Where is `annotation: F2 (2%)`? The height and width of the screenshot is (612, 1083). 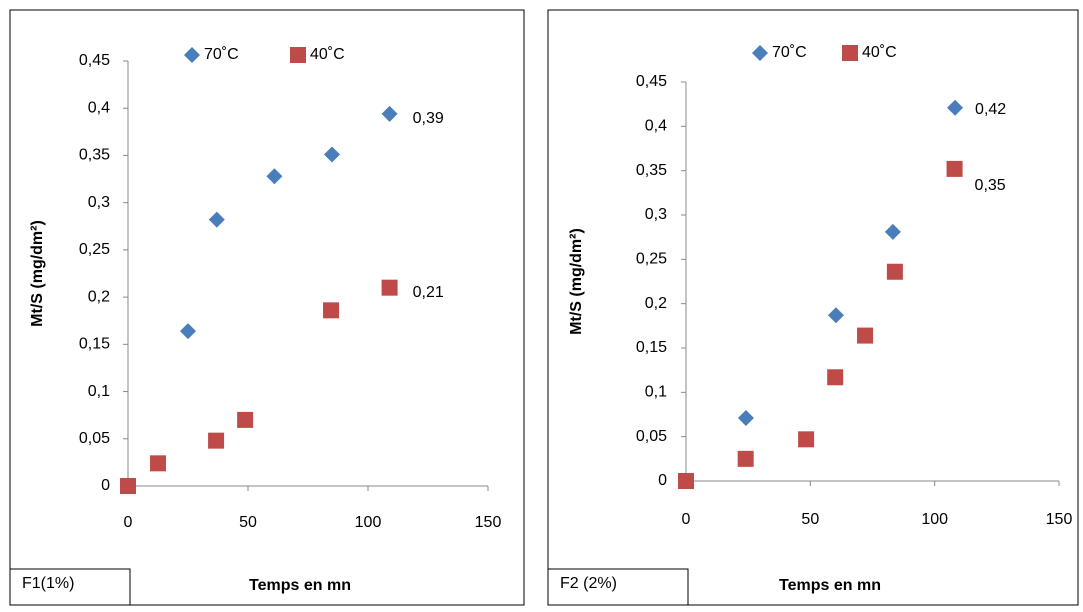 annotation: F2 (2%) is located at coordinates (588, 583).